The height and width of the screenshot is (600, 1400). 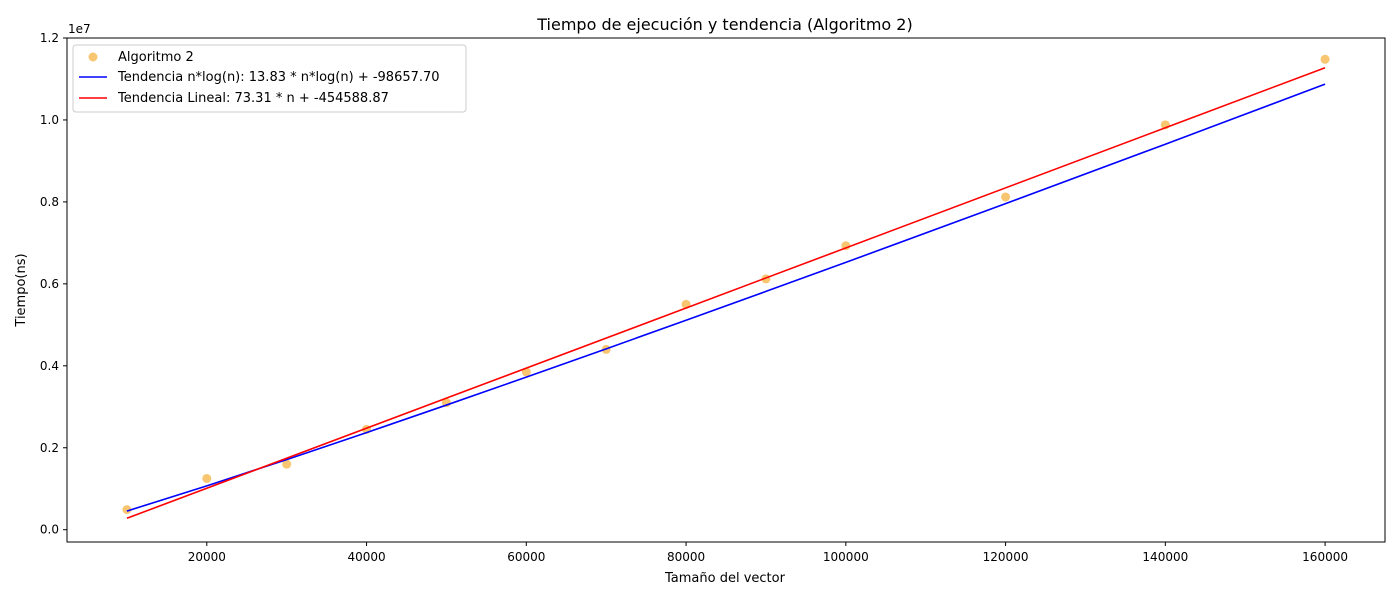 I want to click on x-tick-label: 40000, so click(x=366, y=557).